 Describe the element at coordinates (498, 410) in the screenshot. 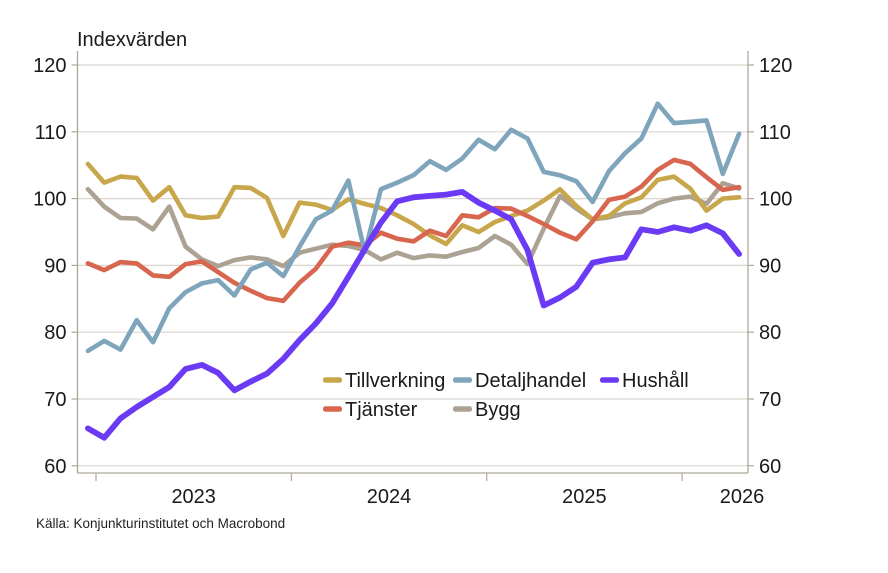

I see `legend-label: Bygg` at that location.